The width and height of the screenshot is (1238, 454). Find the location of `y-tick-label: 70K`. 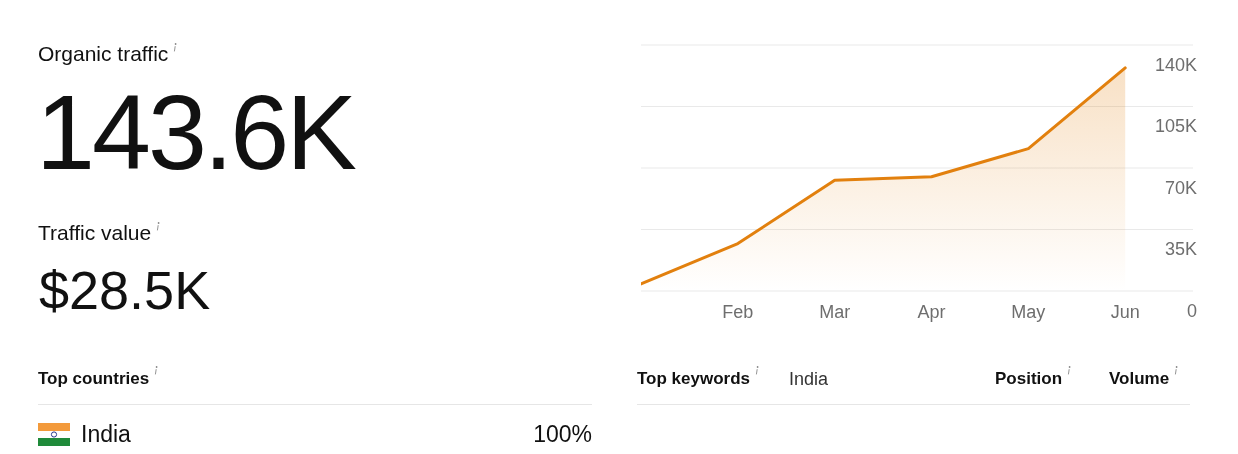

y-tick-label: 70K is located at coordinates (1180, 187).